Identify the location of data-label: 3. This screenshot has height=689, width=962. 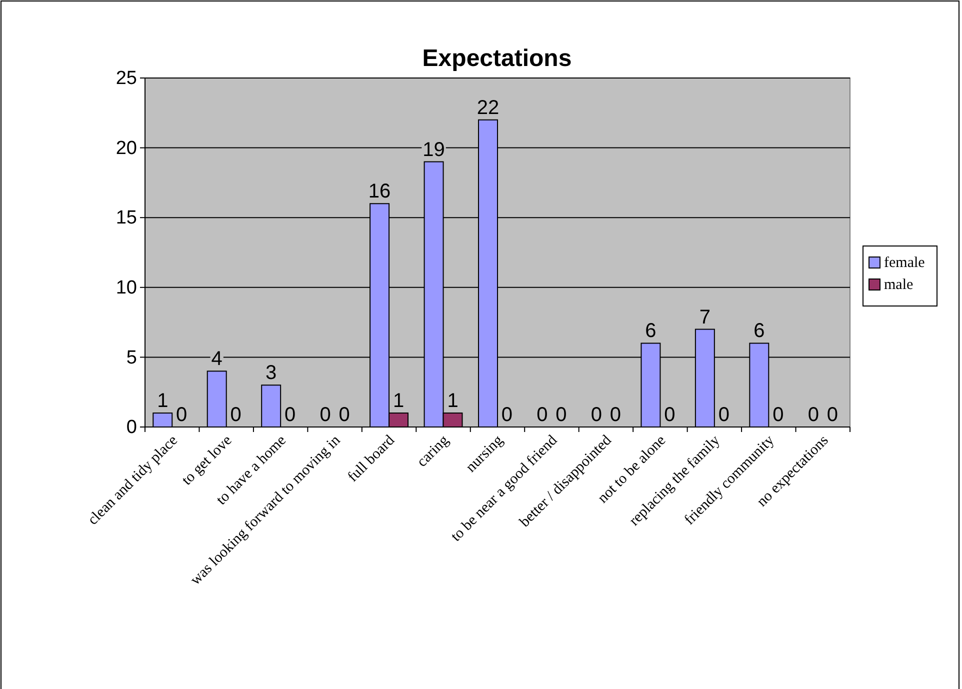
(271, 373).